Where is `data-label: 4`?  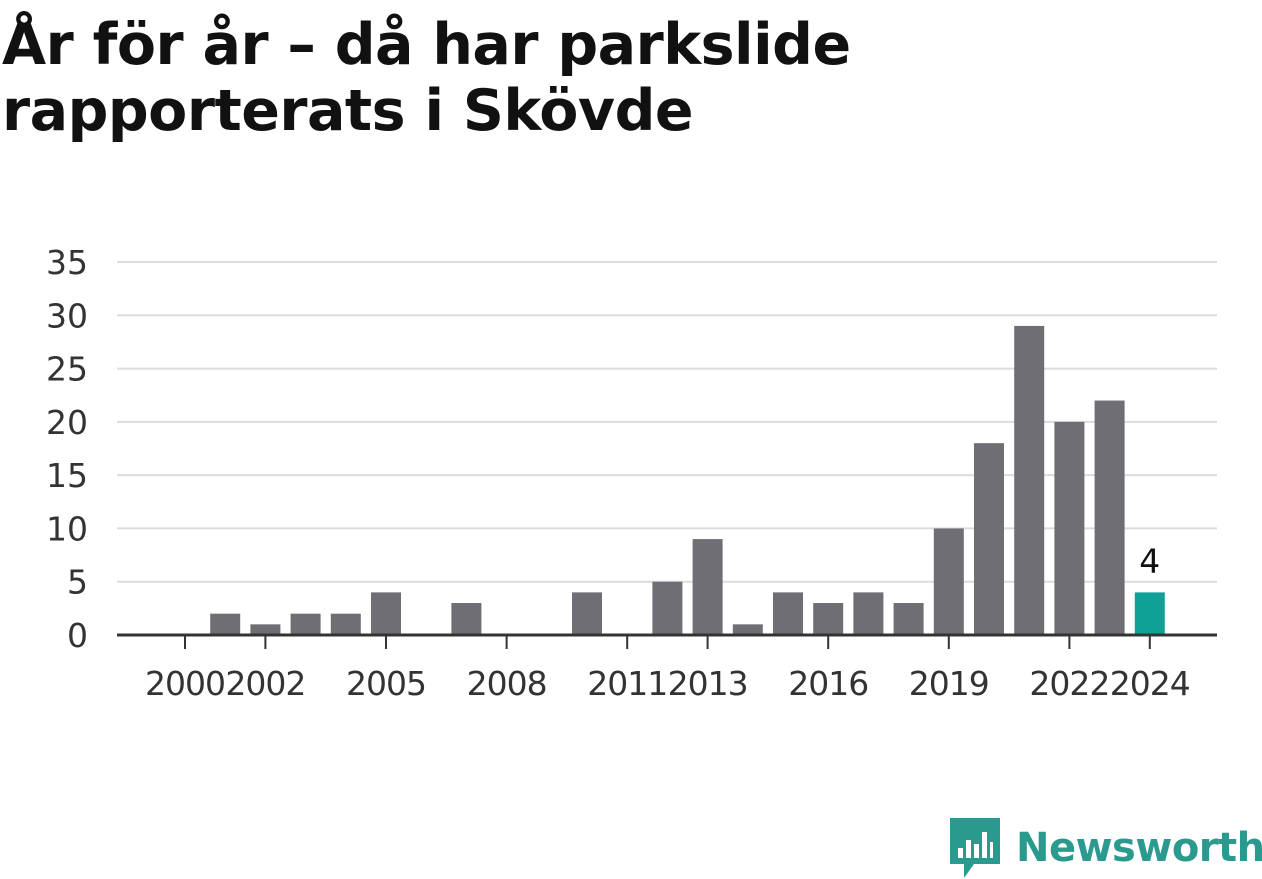 data-label: 4 is located at coordinates (1149, 560).